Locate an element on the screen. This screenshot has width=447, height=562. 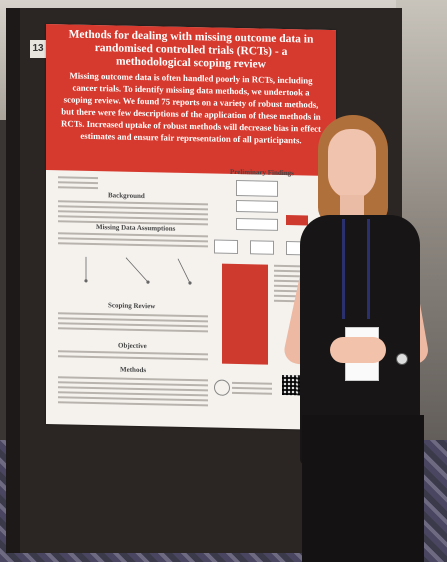
section-scoping: Scoping Review is located at coordinates (132, 306).